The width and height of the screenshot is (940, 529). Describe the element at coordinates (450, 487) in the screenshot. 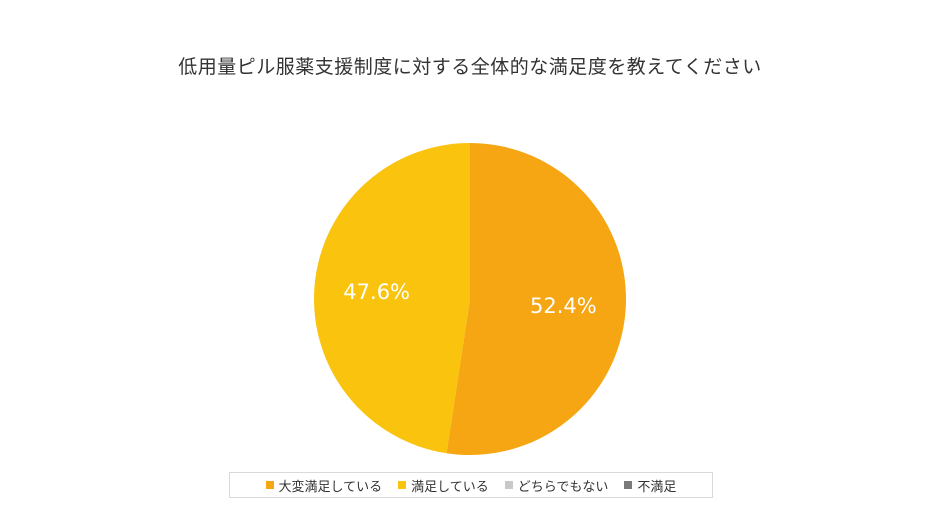

I see `legend-label-satisfied: 満足している` at that location.